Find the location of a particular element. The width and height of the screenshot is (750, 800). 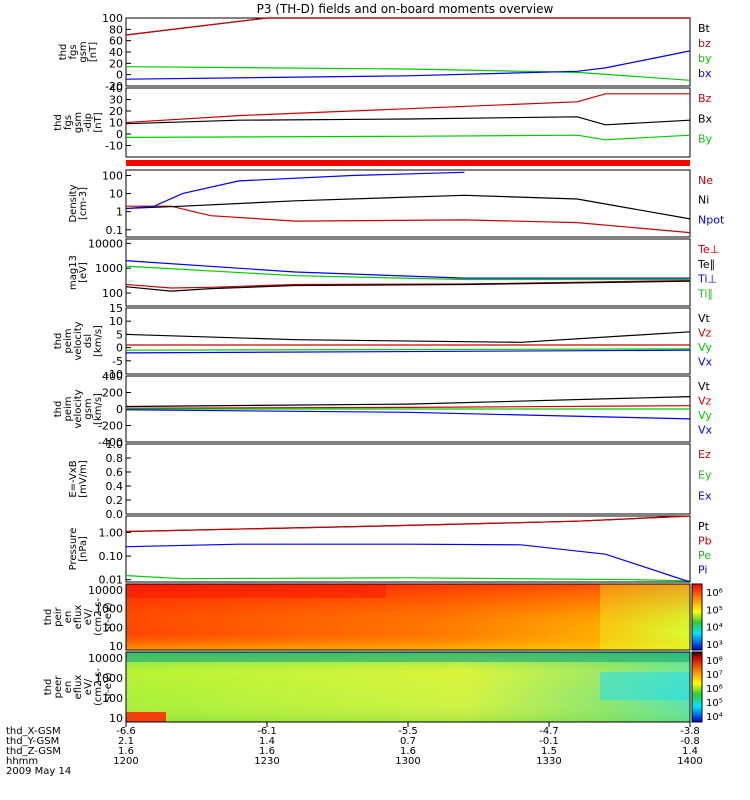

y-axis-label-line: [eV] is located at coordinates (83, 272).